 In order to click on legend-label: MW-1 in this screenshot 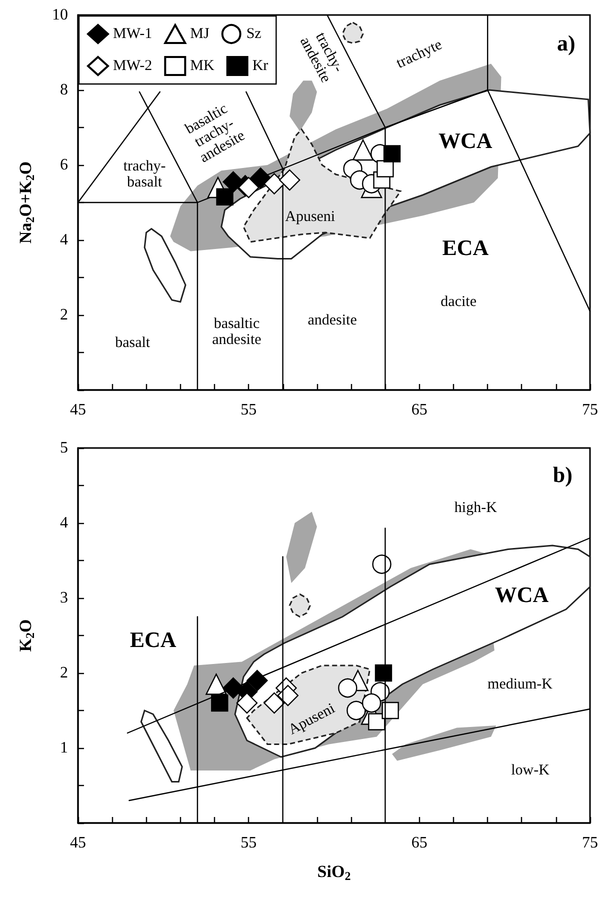, I will do `click(132, 34)`.